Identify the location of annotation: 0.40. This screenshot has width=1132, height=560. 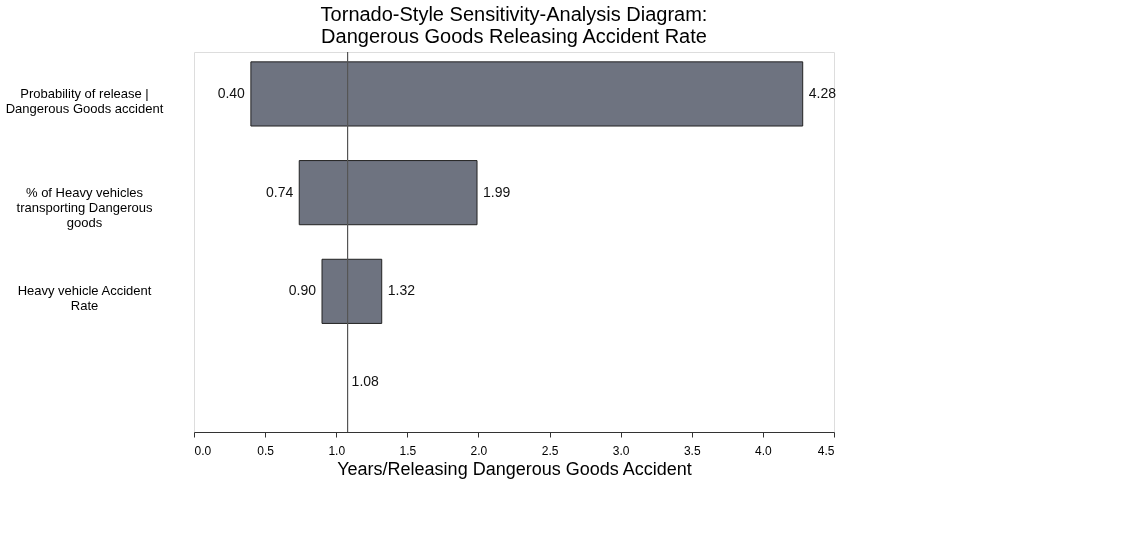
(231, 92).